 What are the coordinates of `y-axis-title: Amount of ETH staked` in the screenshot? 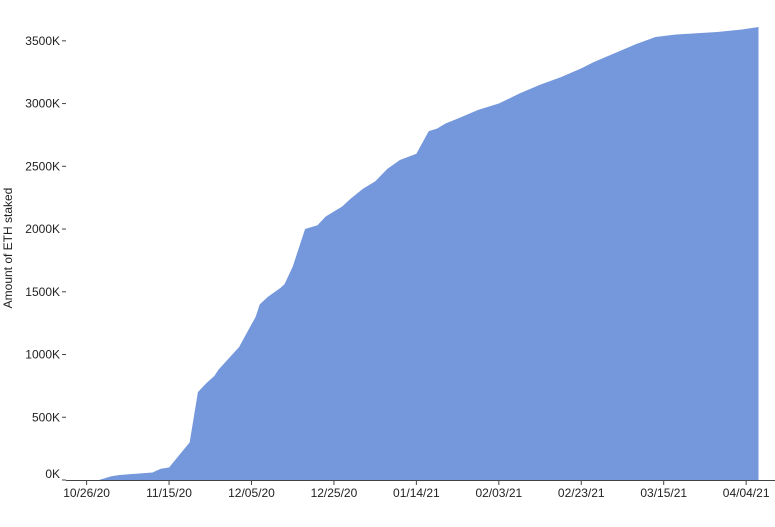 It's located at (8, 248).